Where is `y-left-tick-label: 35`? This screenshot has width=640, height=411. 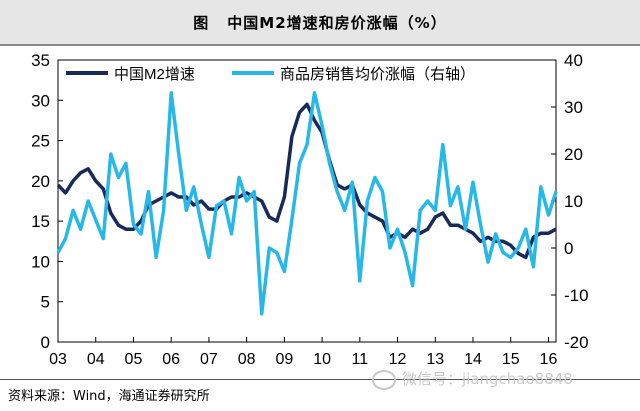
y-left-tick-label: 35 is located at coordinates (40, 60).